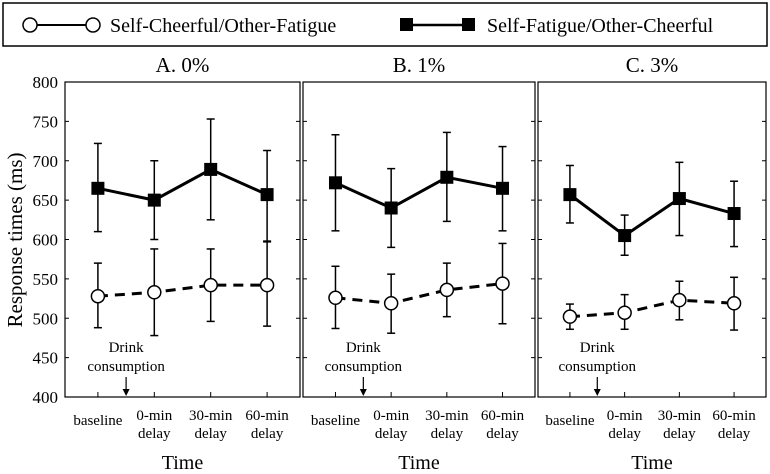 This screenshot has width=770, height=474. Describe the element at coordinates (600, 26) in the screenshot. I see `legend-label-fatigue: Self-Fatigue/Other-Cheerful` at that location.